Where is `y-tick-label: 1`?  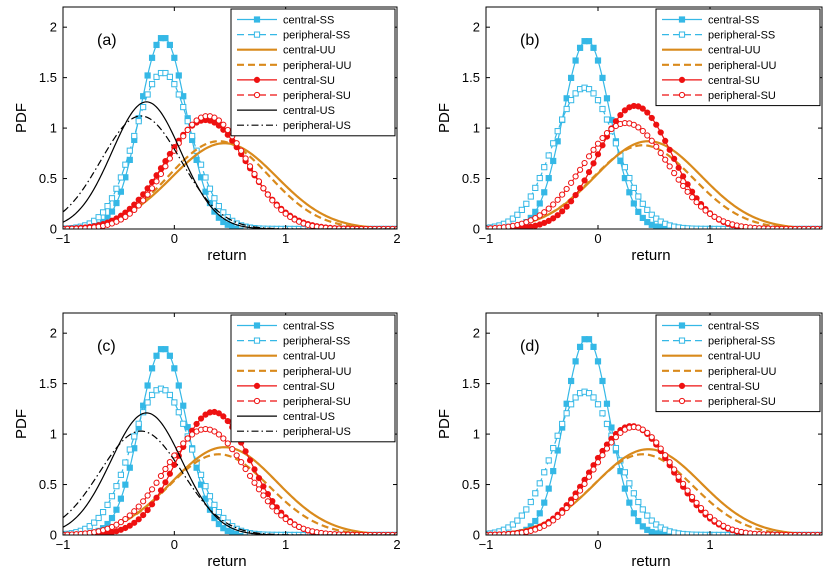
y-tick-label: 1 is located at coordinates (53, 434).